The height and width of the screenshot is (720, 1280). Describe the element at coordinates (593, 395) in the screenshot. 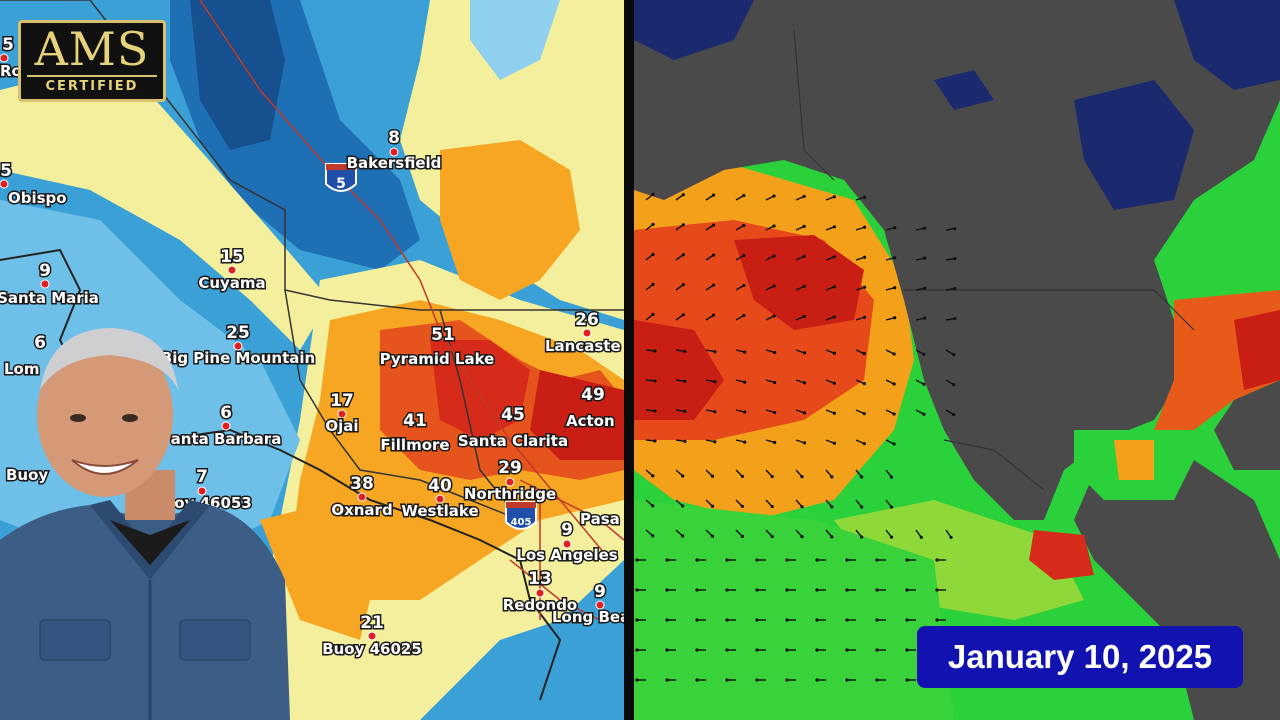

I see `svg-text: 49` at that location.